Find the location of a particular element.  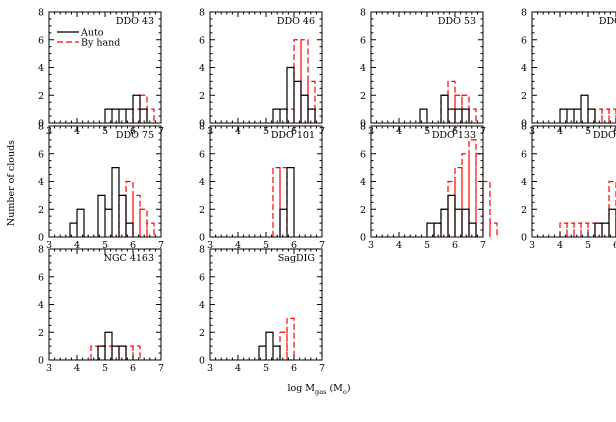

panel-sagdig: 3 4 5 6 7 0 2 4 6 8 SagDIG is located at coordinates (262, 310).